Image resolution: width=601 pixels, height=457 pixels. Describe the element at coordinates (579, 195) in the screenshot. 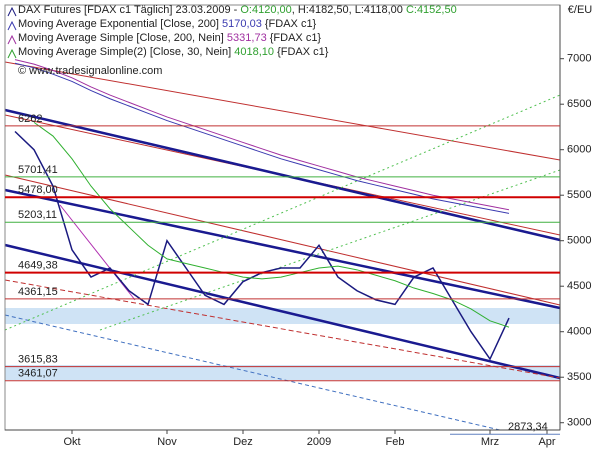

I see `y-tick-label: 5500` at that location.